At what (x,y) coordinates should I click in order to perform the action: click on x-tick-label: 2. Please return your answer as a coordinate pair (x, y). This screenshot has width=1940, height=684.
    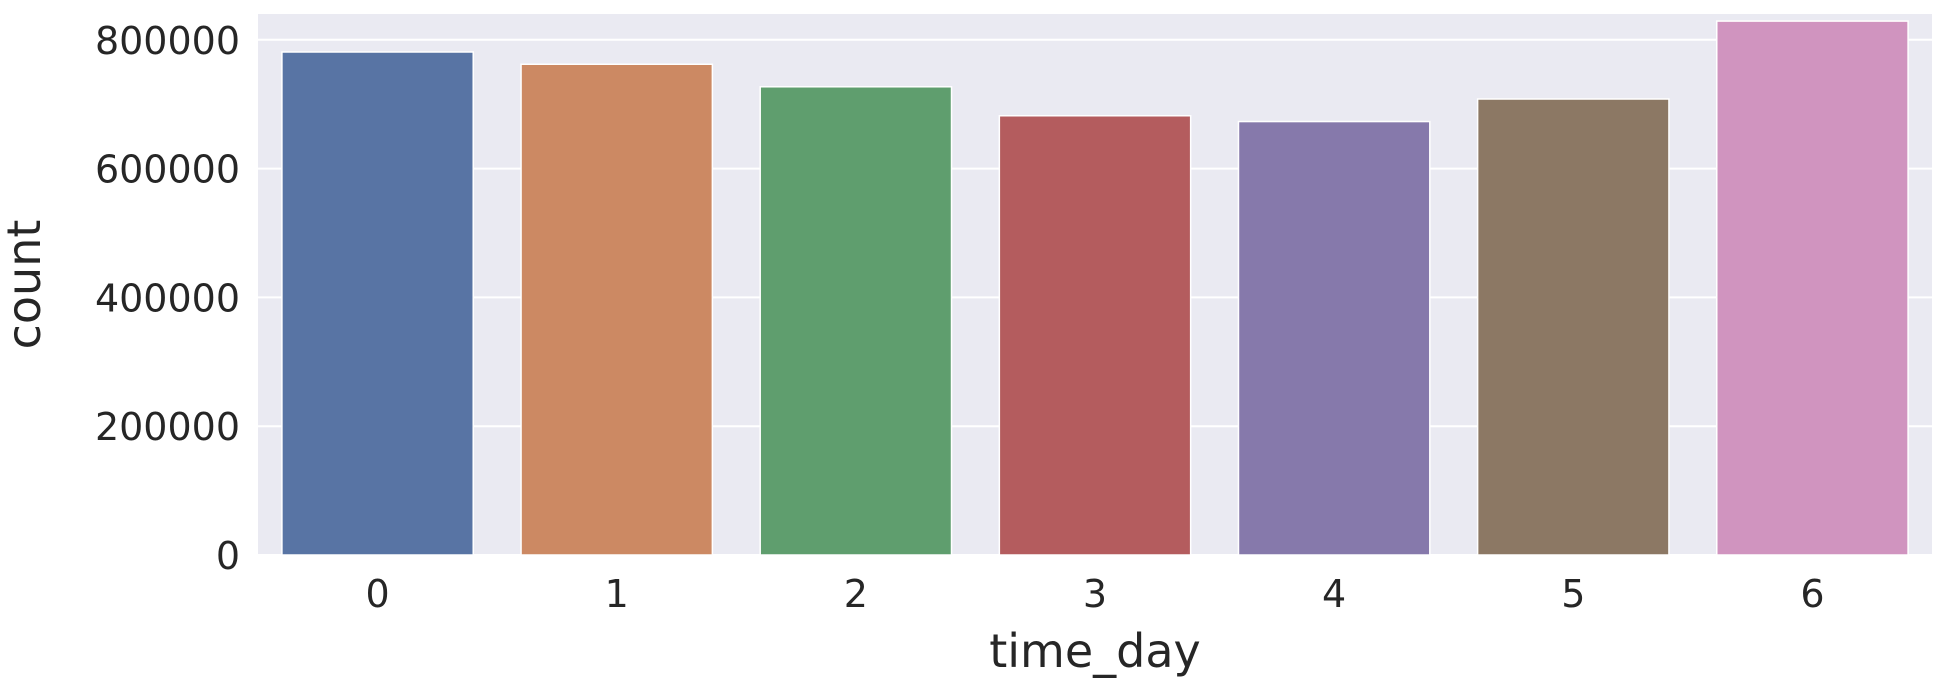
    Looking at the image, I should click on (856, 594).